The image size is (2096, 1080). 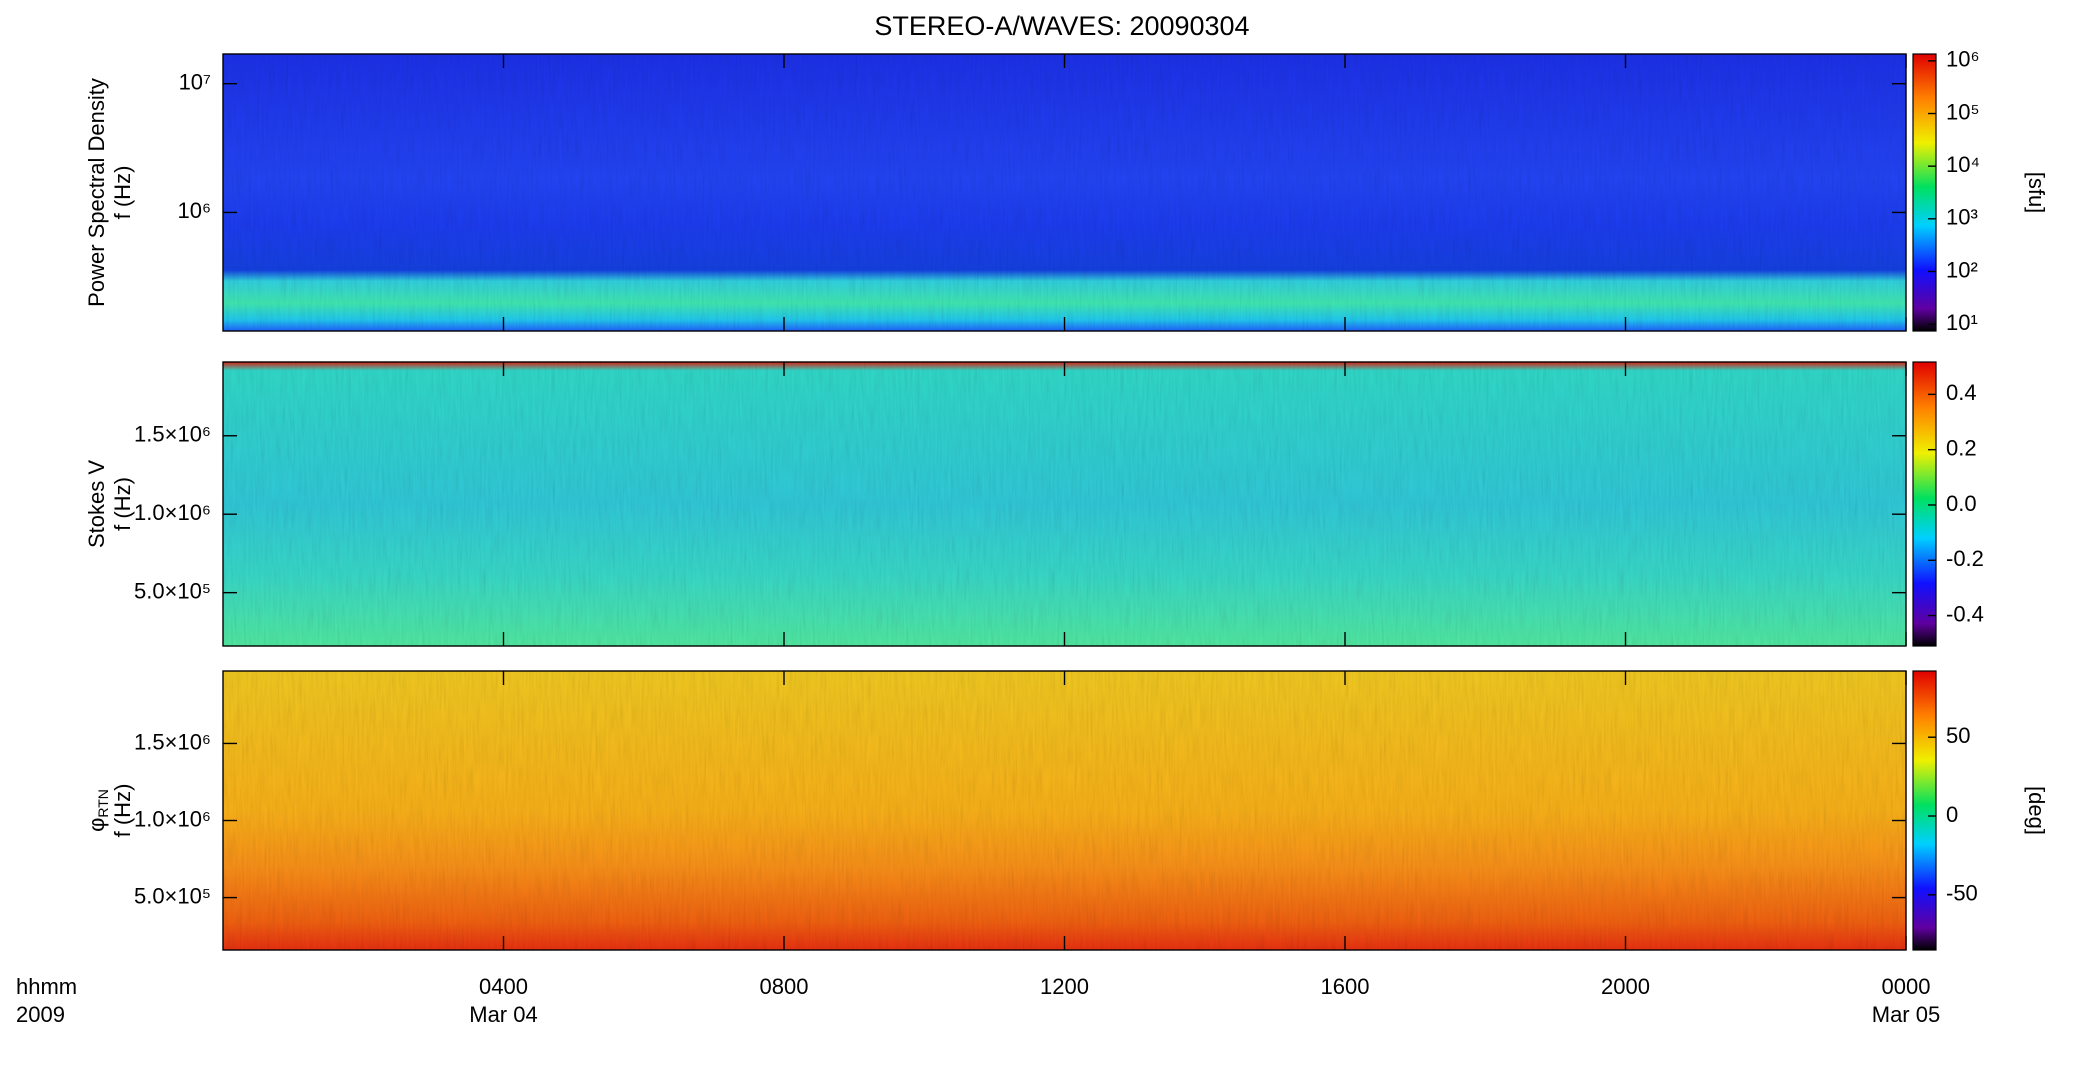 I want to click on colorbar-tick-label: 0.4, so click(x=1961, y=392).